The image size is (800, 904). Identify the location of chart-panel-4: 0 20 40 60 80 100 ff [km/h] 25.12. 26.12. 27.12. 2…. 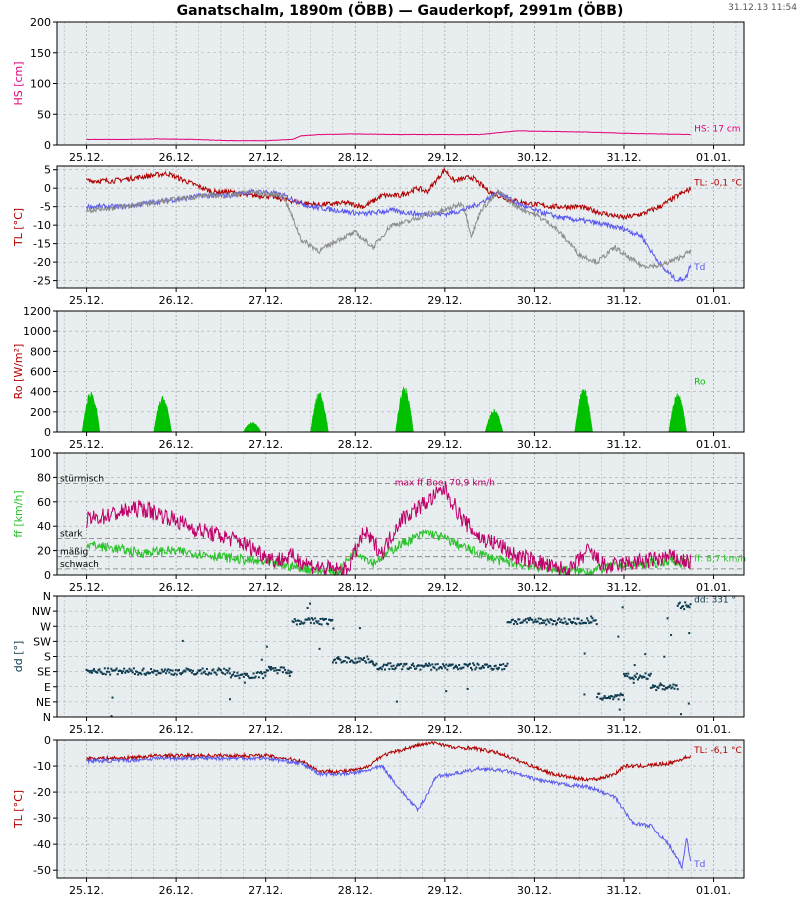
(379, 520).